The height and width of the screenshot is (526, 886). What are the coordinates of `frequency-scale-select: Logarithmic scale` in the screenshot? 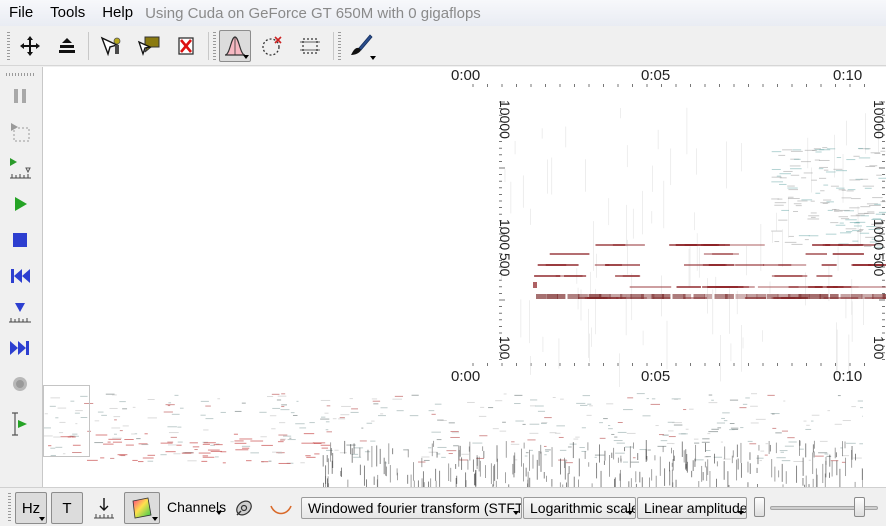 It's located at (579, 508).